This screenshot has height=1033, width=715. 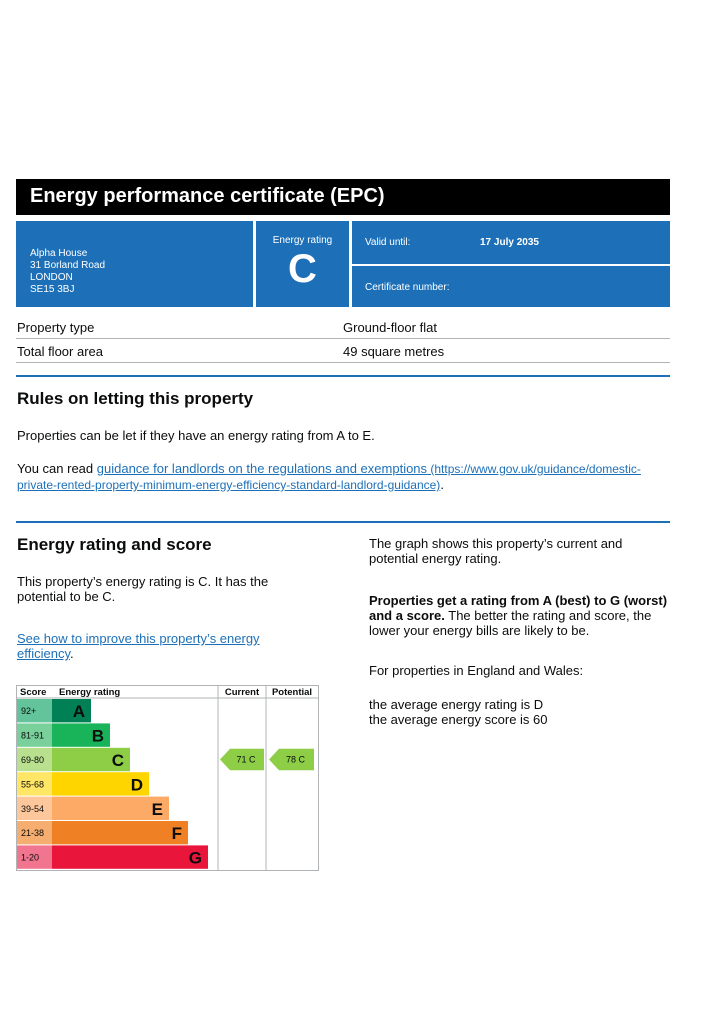 I want to click on current-rating-label: 71 C, so click(x=246, y=760).